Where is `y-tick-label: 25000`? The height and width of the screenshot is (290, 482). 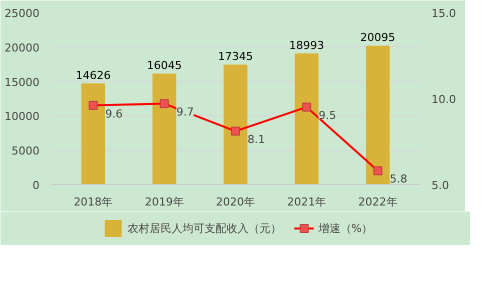
y-tick-label: 25000 is located at coordinates (22, 13).